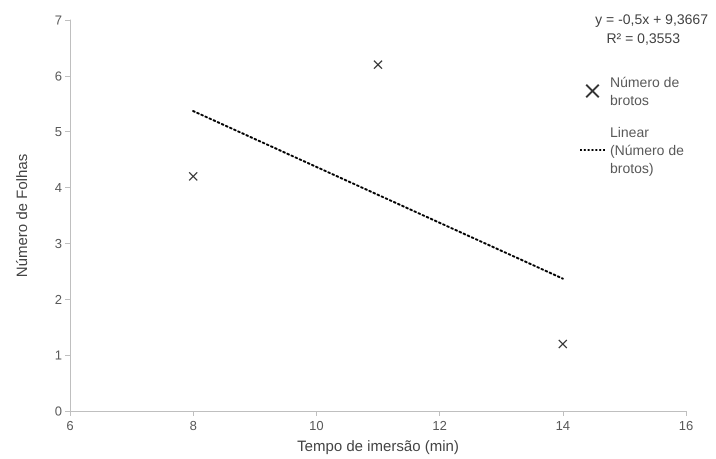 The height and width of the screenshot is (459, 716). I want to click on y-tick-label: 5, so click(58, 132).